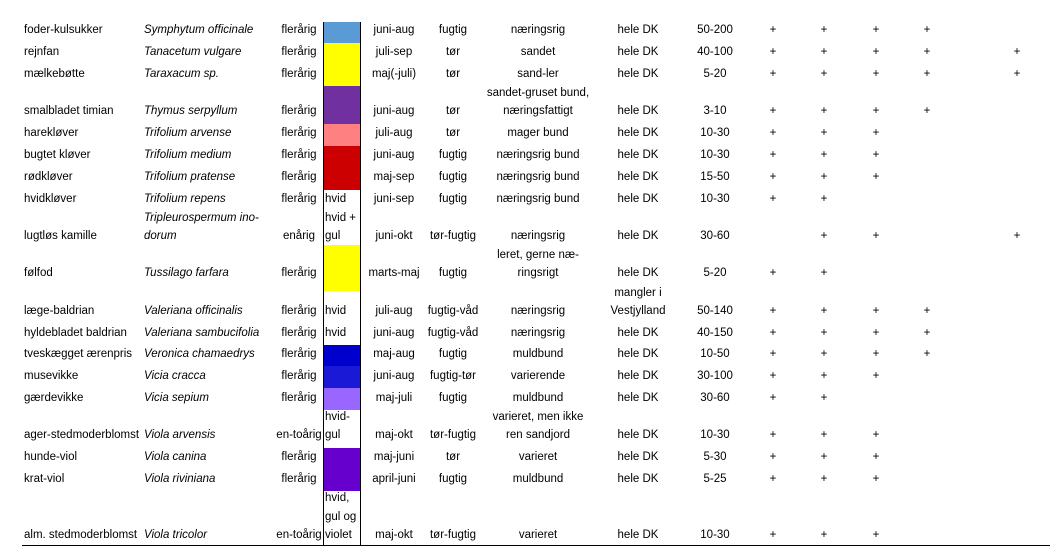 This screenshot has width=1061, height=554. Describe the element at coordinates (715, 376) in the screenshot. I see `plant-height: 30-100` at that location.